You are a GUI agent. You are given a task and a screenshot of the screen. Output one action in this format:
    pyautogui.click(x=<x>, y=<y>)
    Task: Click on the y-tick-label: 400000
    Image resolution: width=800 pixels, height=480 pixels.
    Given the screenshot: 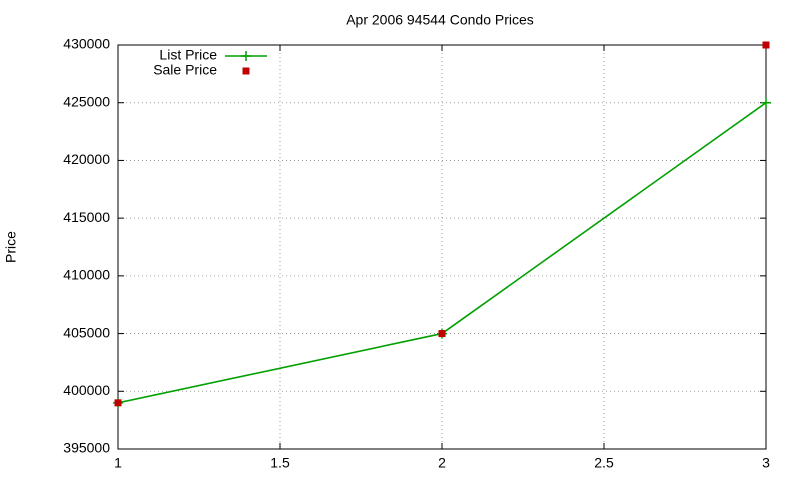 What is the action you would take?
    pyautogui.click(x=86, y=390)
    